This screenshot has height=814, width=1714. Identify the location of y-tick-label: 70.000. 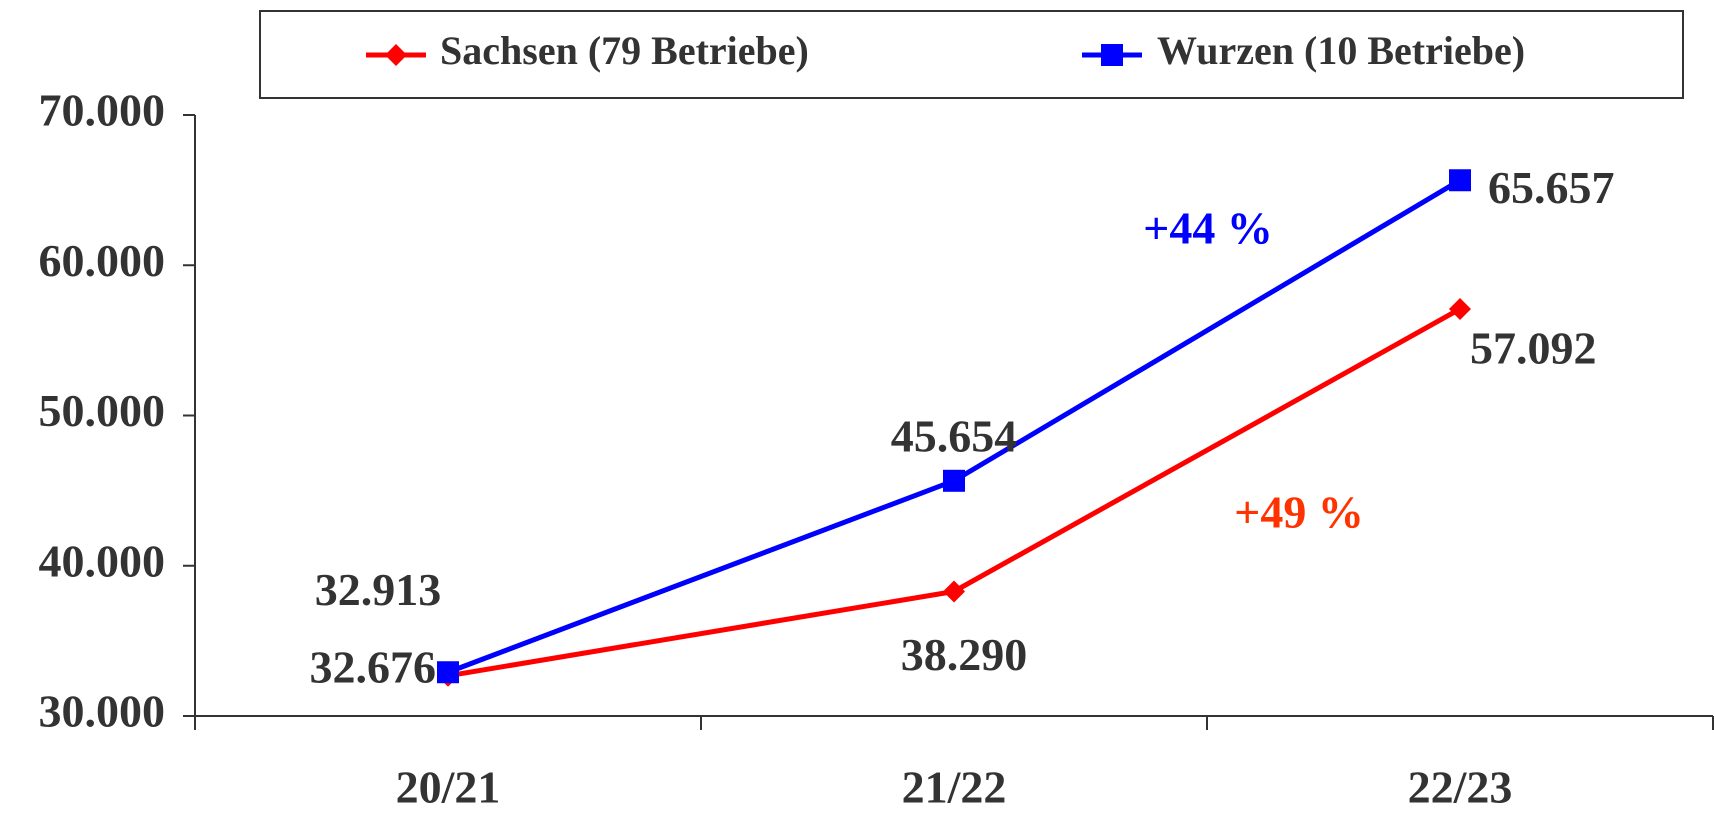
(102, 110).